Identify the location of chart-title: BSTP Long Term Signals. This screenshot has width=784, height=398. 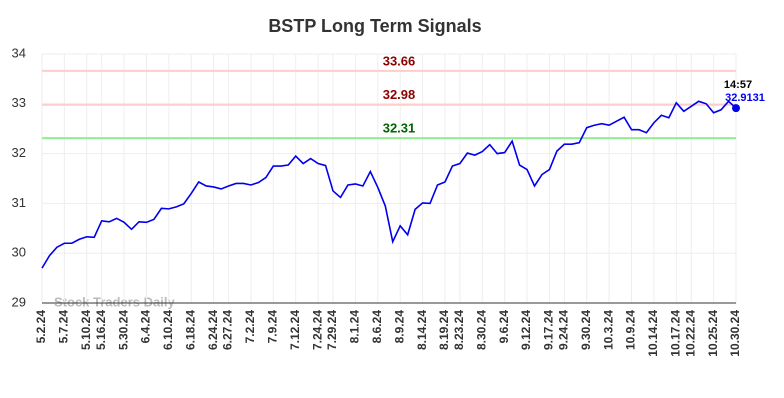
(374, 26).